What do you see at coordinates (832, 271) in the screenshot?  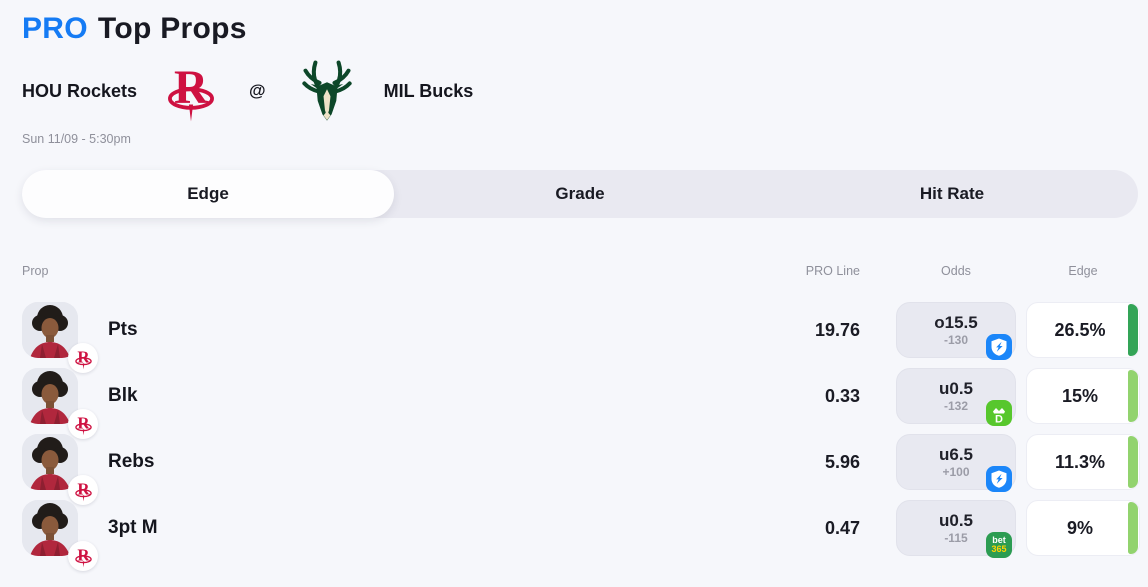 I see `column-header-pro-line: PRO Line` at bounding box center [832, 271].